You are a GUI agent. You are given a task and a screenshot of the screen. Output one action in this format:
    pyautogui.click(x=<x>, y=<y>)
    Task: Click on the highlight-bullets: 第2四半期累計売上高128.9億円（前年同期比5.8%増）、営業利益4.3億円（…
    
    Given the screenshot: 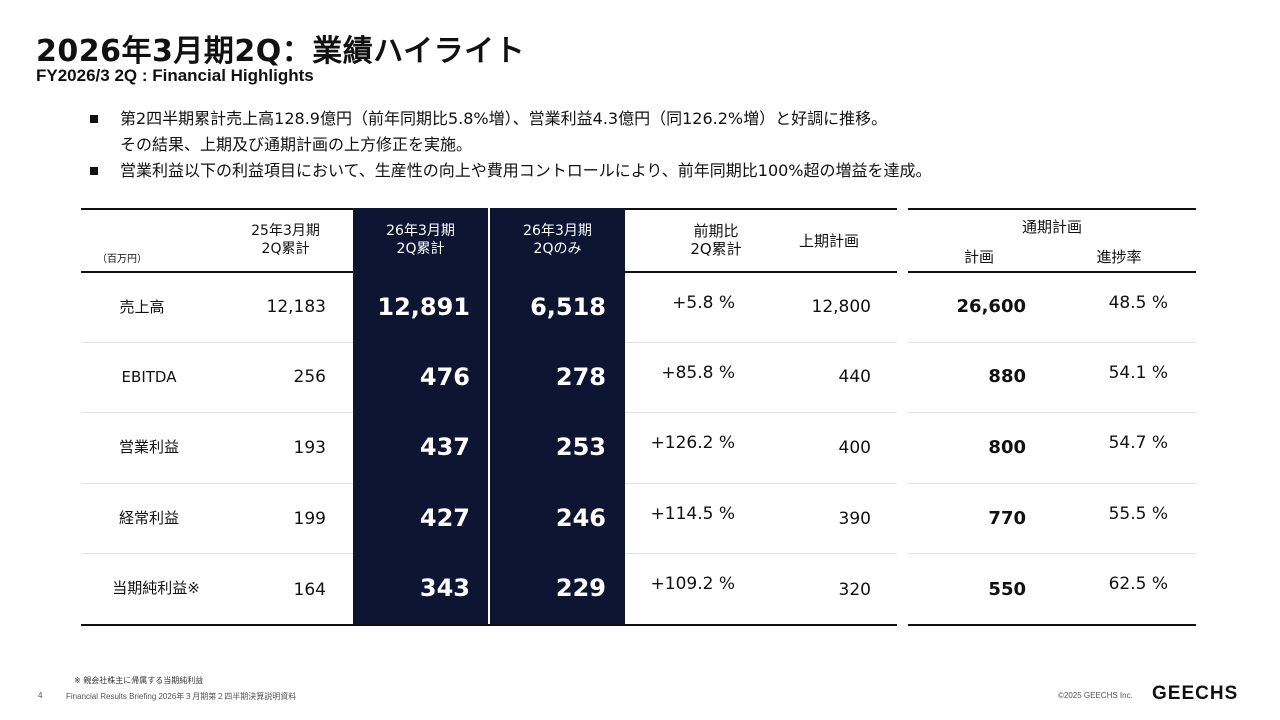 What is the action you would take?
    pyautogui.click(x=511, y=145)
    